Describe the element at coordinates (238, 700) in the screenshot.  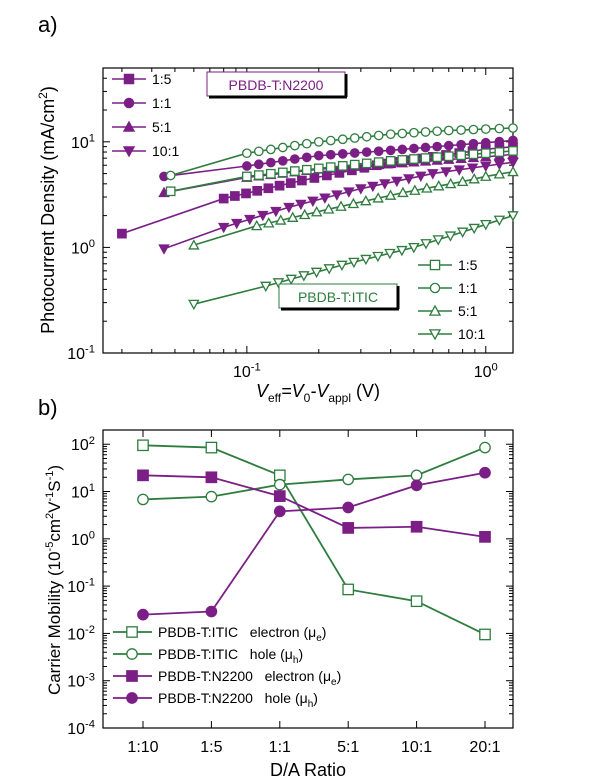
I see `legend-label: PBDB-T:N2200 hole (μh)` at that location.